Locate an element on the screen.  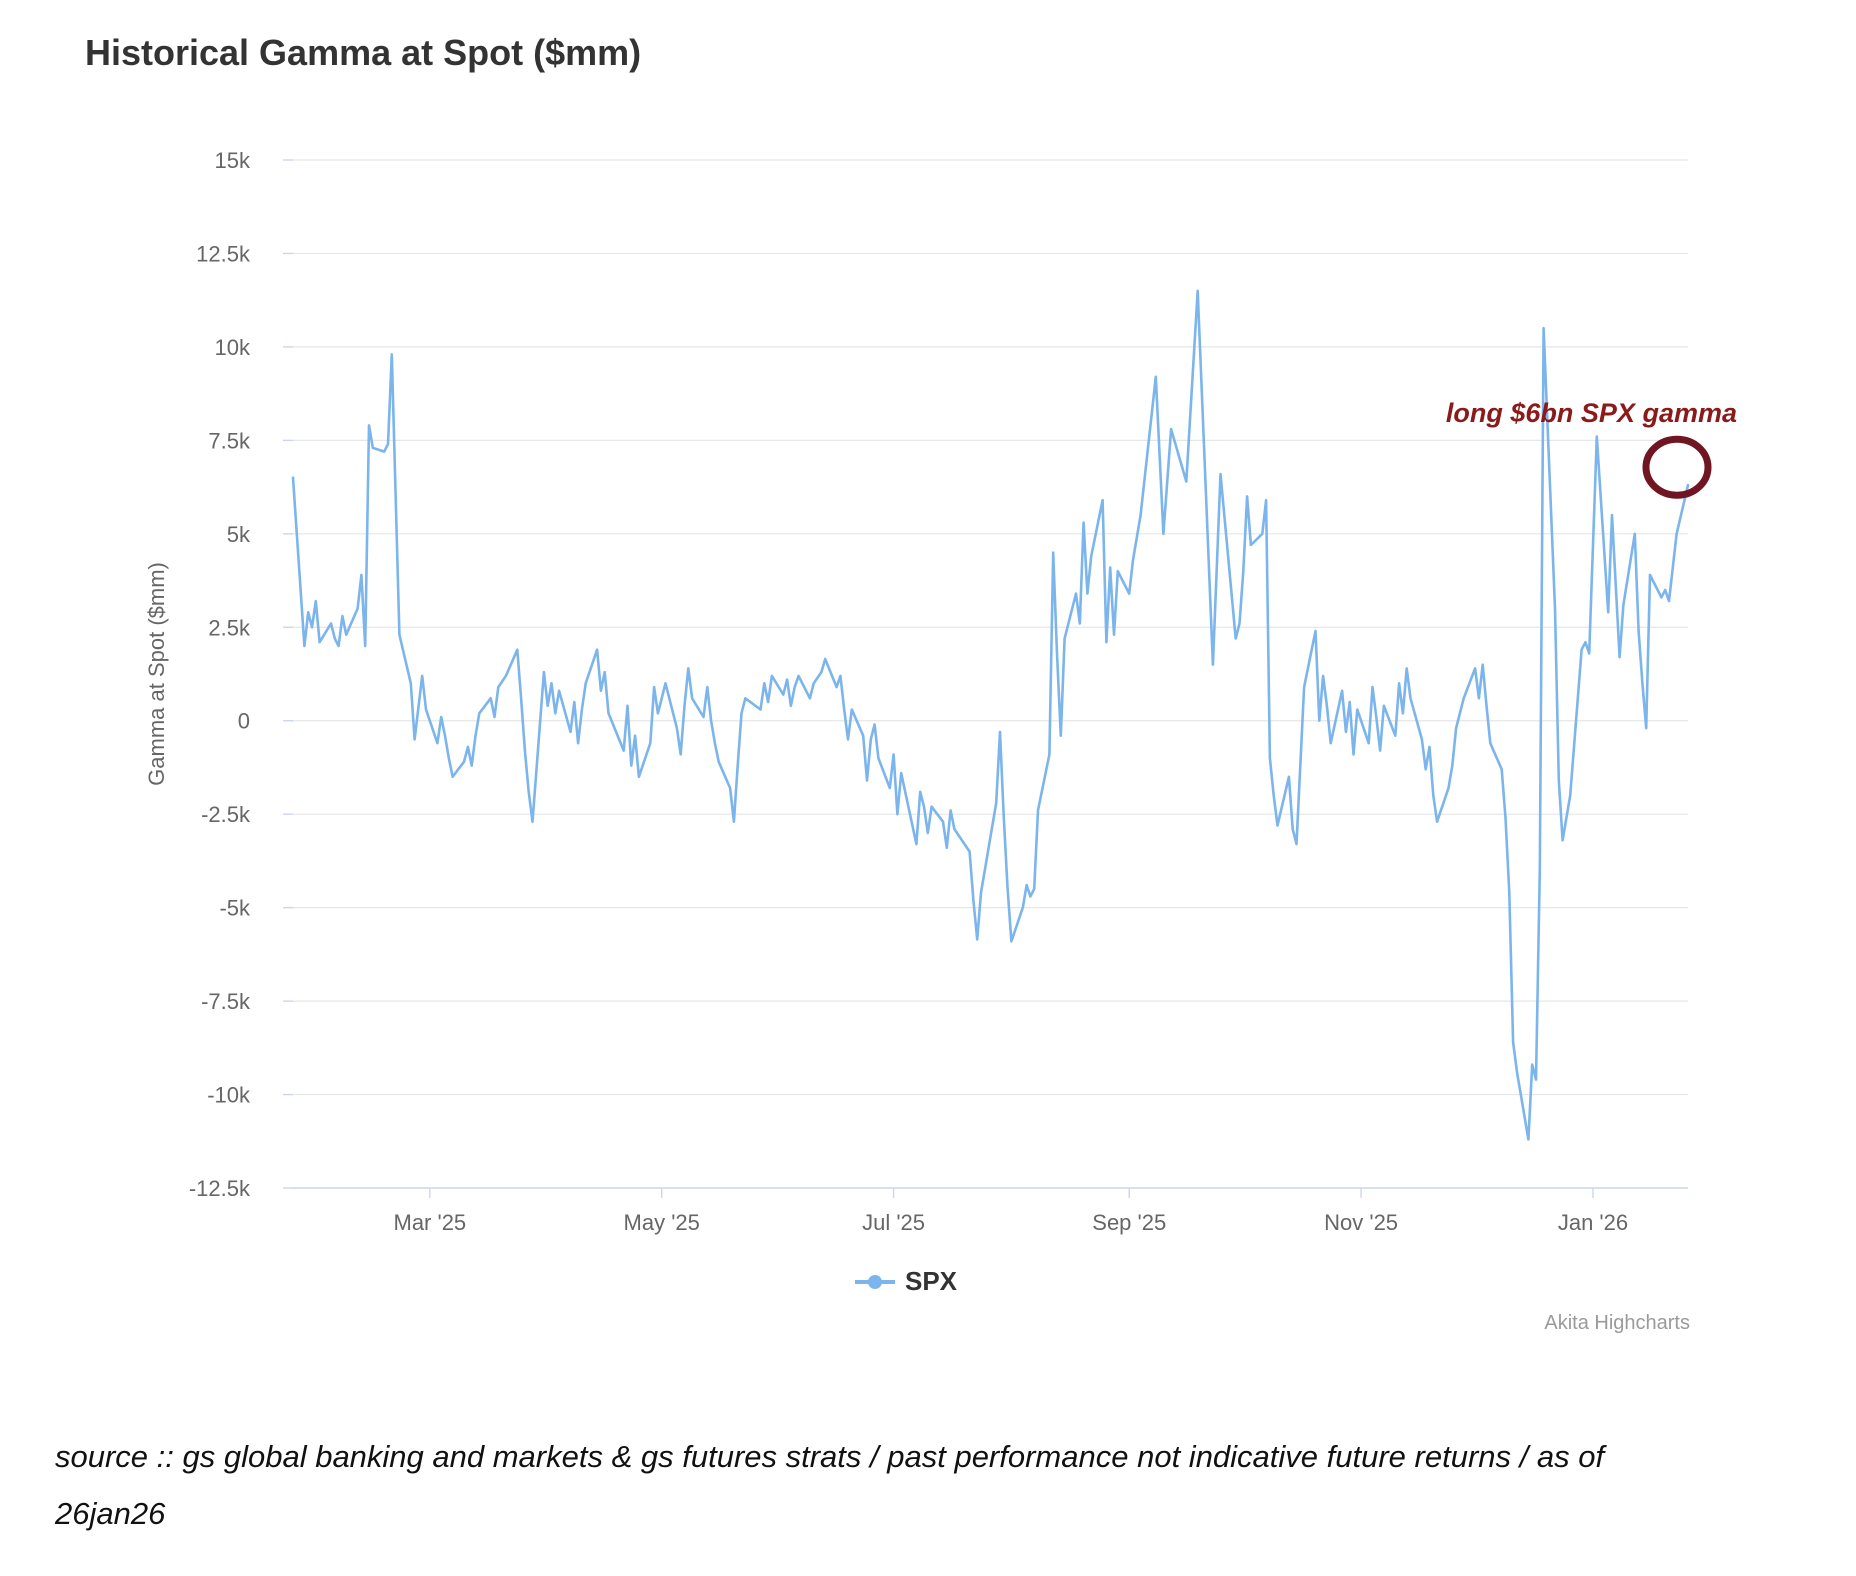
y-tick-label: -7.5k is located at coordinates (226, 1001).